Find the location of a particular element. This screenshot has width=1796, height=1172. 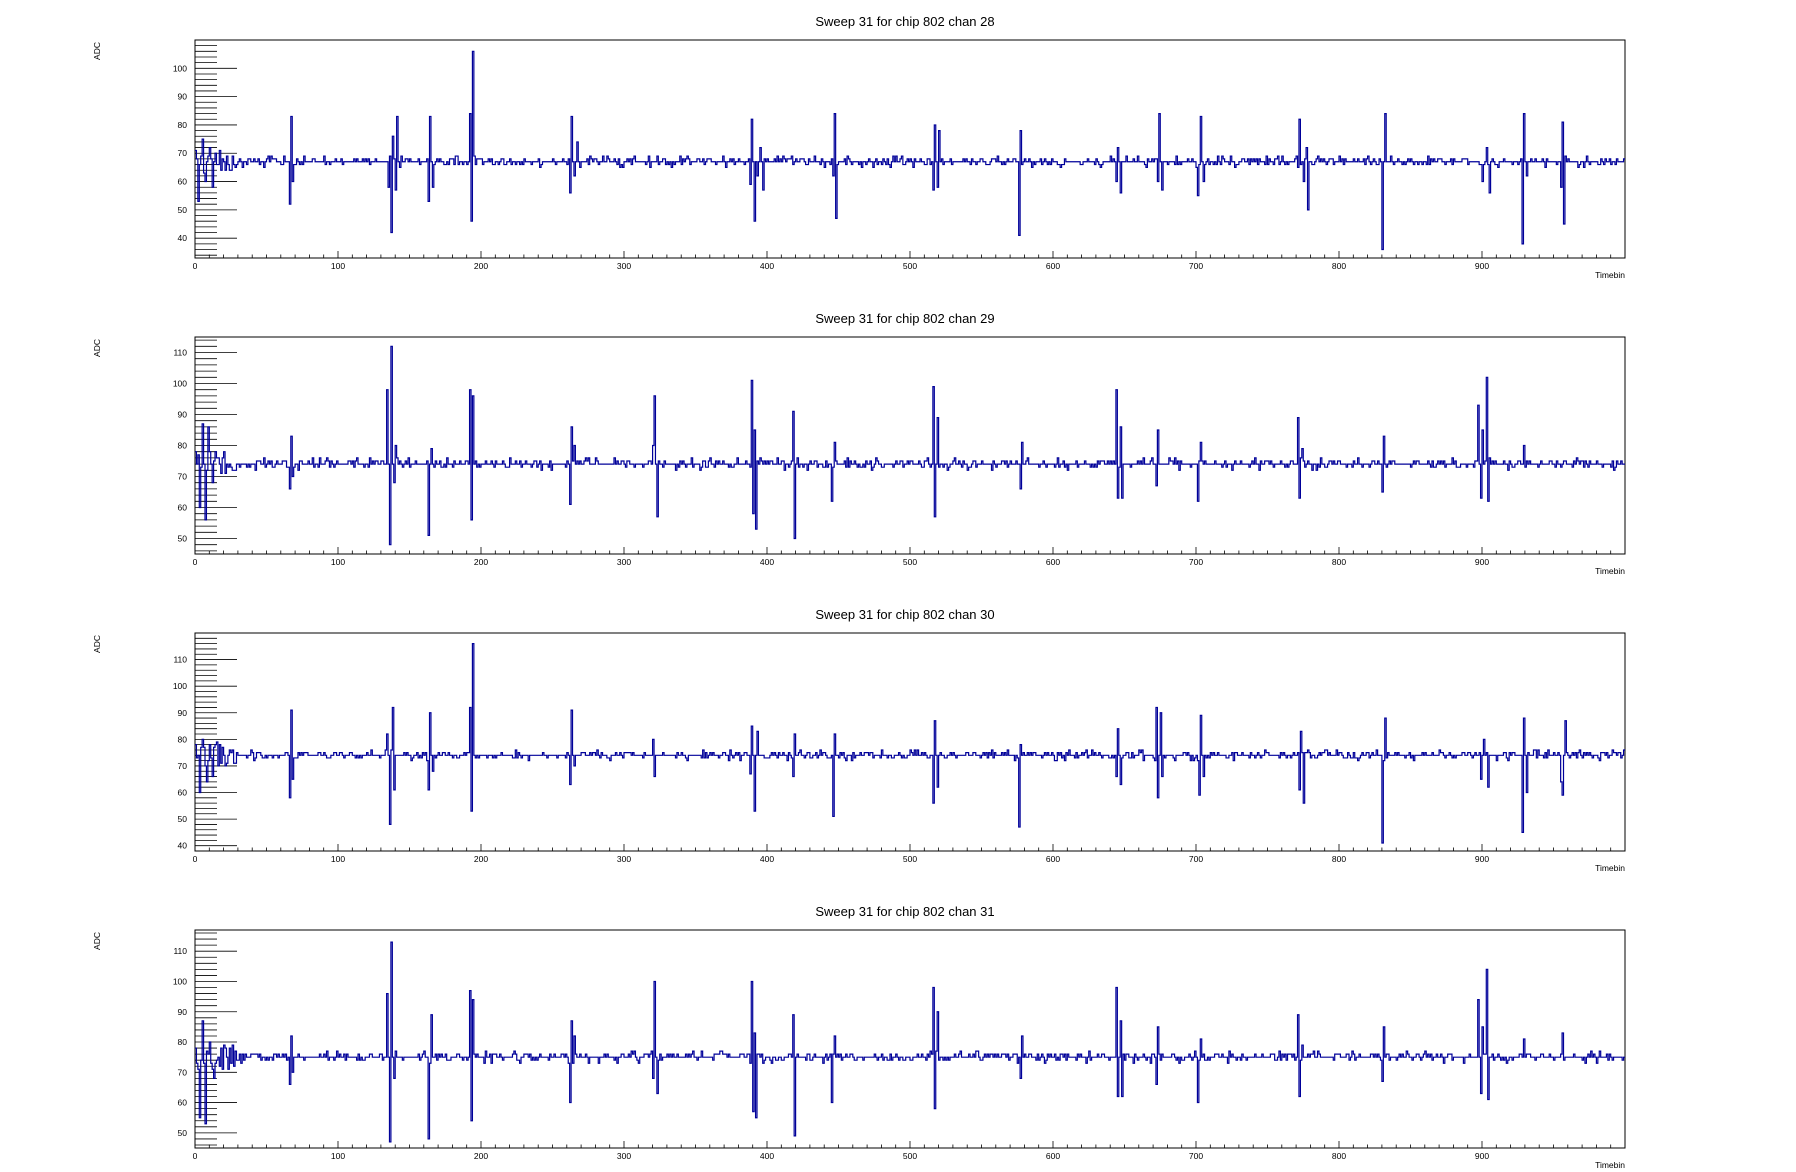

chart-title: Sweep 31 for chip 802 chan 30 is located at coordinates (904, 614).